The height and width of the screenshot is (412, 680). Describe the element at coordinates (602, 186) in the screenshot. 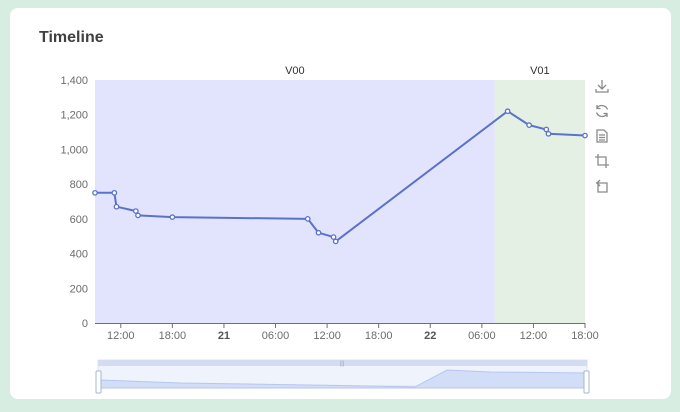

I see `zoom-reset-icon` at that location.